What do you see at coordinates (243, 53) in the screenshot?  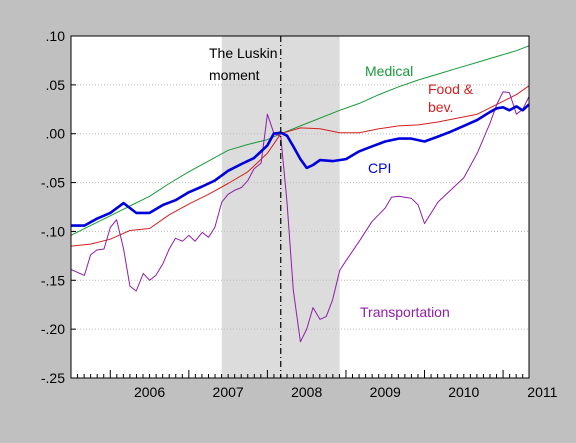 I see `luskin-annotation-line1: The Luskin` at bounding box center [243, 53].